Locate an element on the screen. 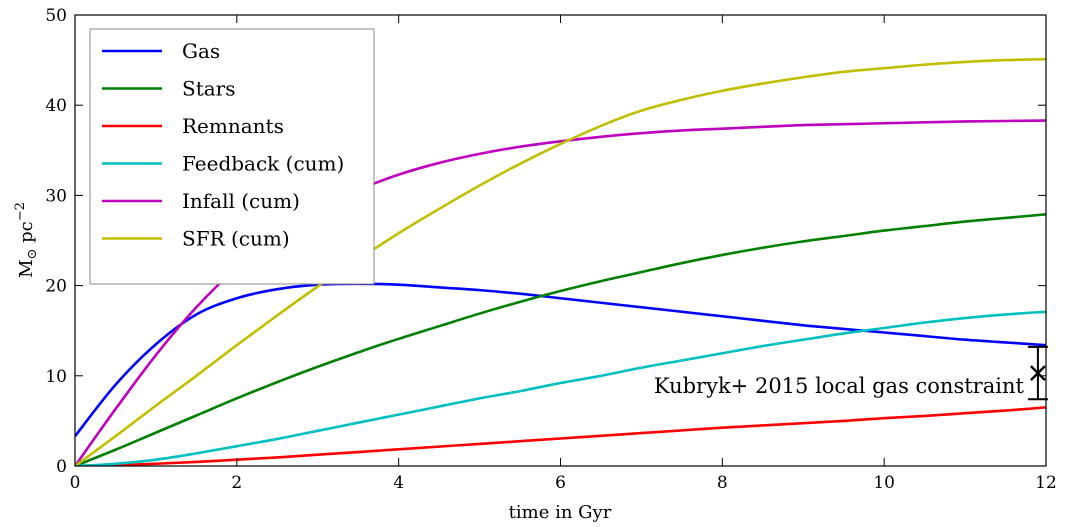  legend-item-infall-cum: Infall (cum) is located at coordinates (201, 201).